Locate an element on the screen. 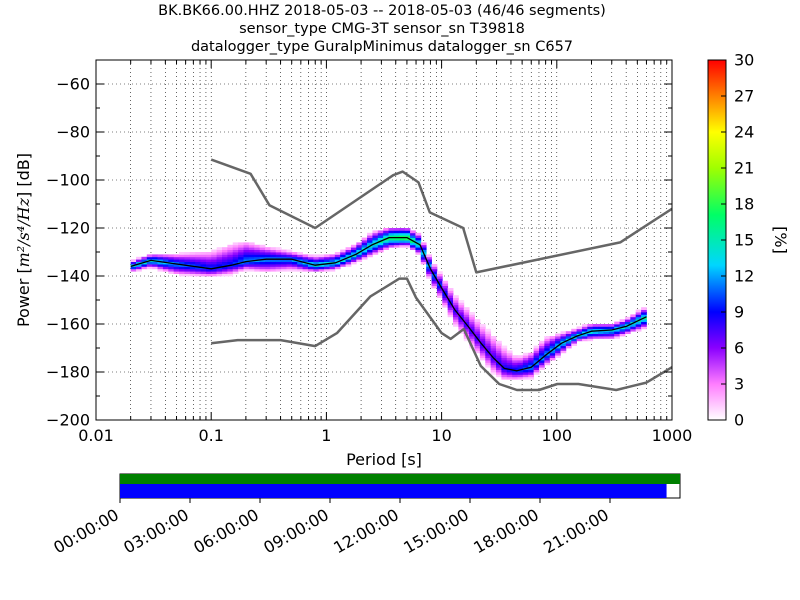 Image resolution: width=800 pixels, height=600 pixels. timeline-tick-label: 03:00:00 is located at coordinates (156, 531).